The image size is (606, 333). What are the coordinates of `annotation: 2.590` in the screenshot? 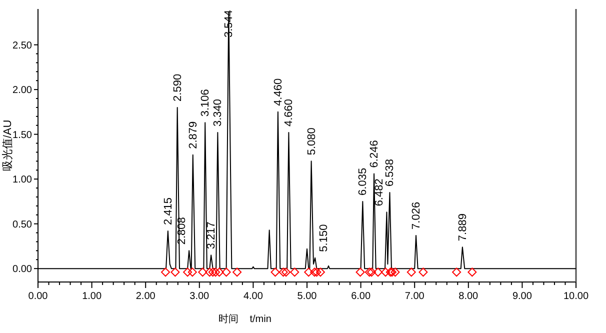 It's located at (178, 88).